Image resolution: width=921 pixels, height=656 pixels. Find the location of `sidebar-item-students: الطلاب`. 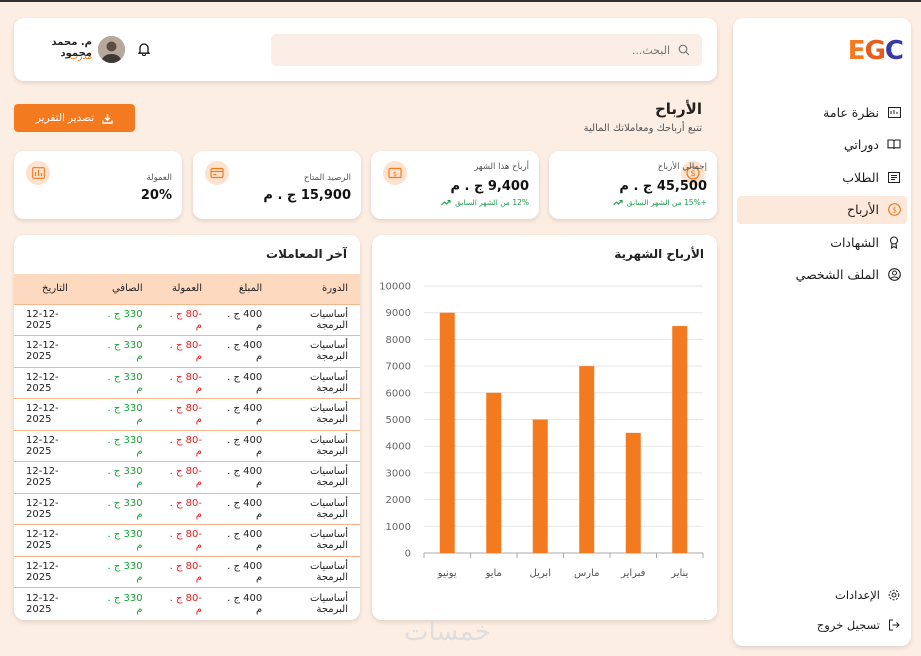

sidebar-item-students: الطلاب is located at coordinates (822, 177).